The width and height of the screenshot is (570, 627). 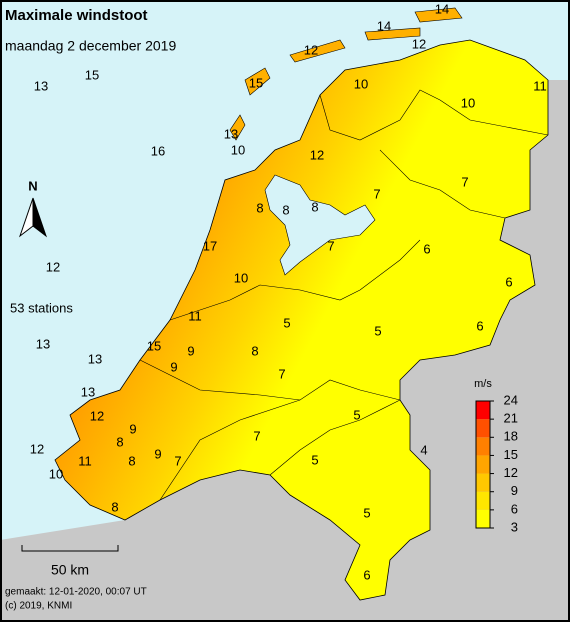 I want to click on station-value: 4, so click(x=423, y=449).